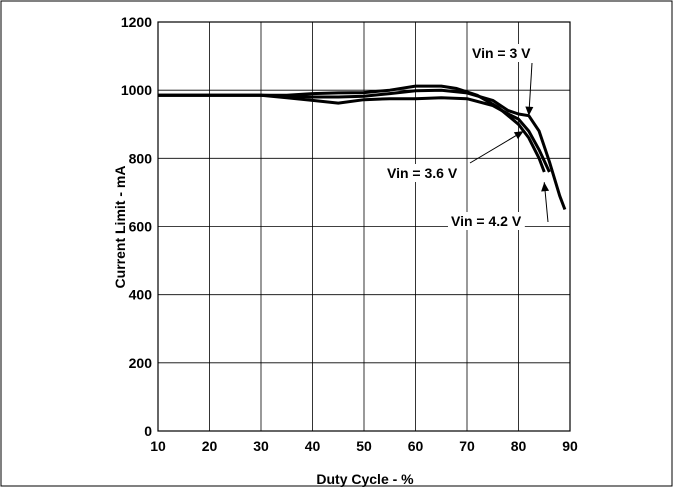 The height and width of the screenshot is (487, 673). Describe the element at coordinates (496, 147) in the screenshot. I see `annotation-arrow-line` at that location.